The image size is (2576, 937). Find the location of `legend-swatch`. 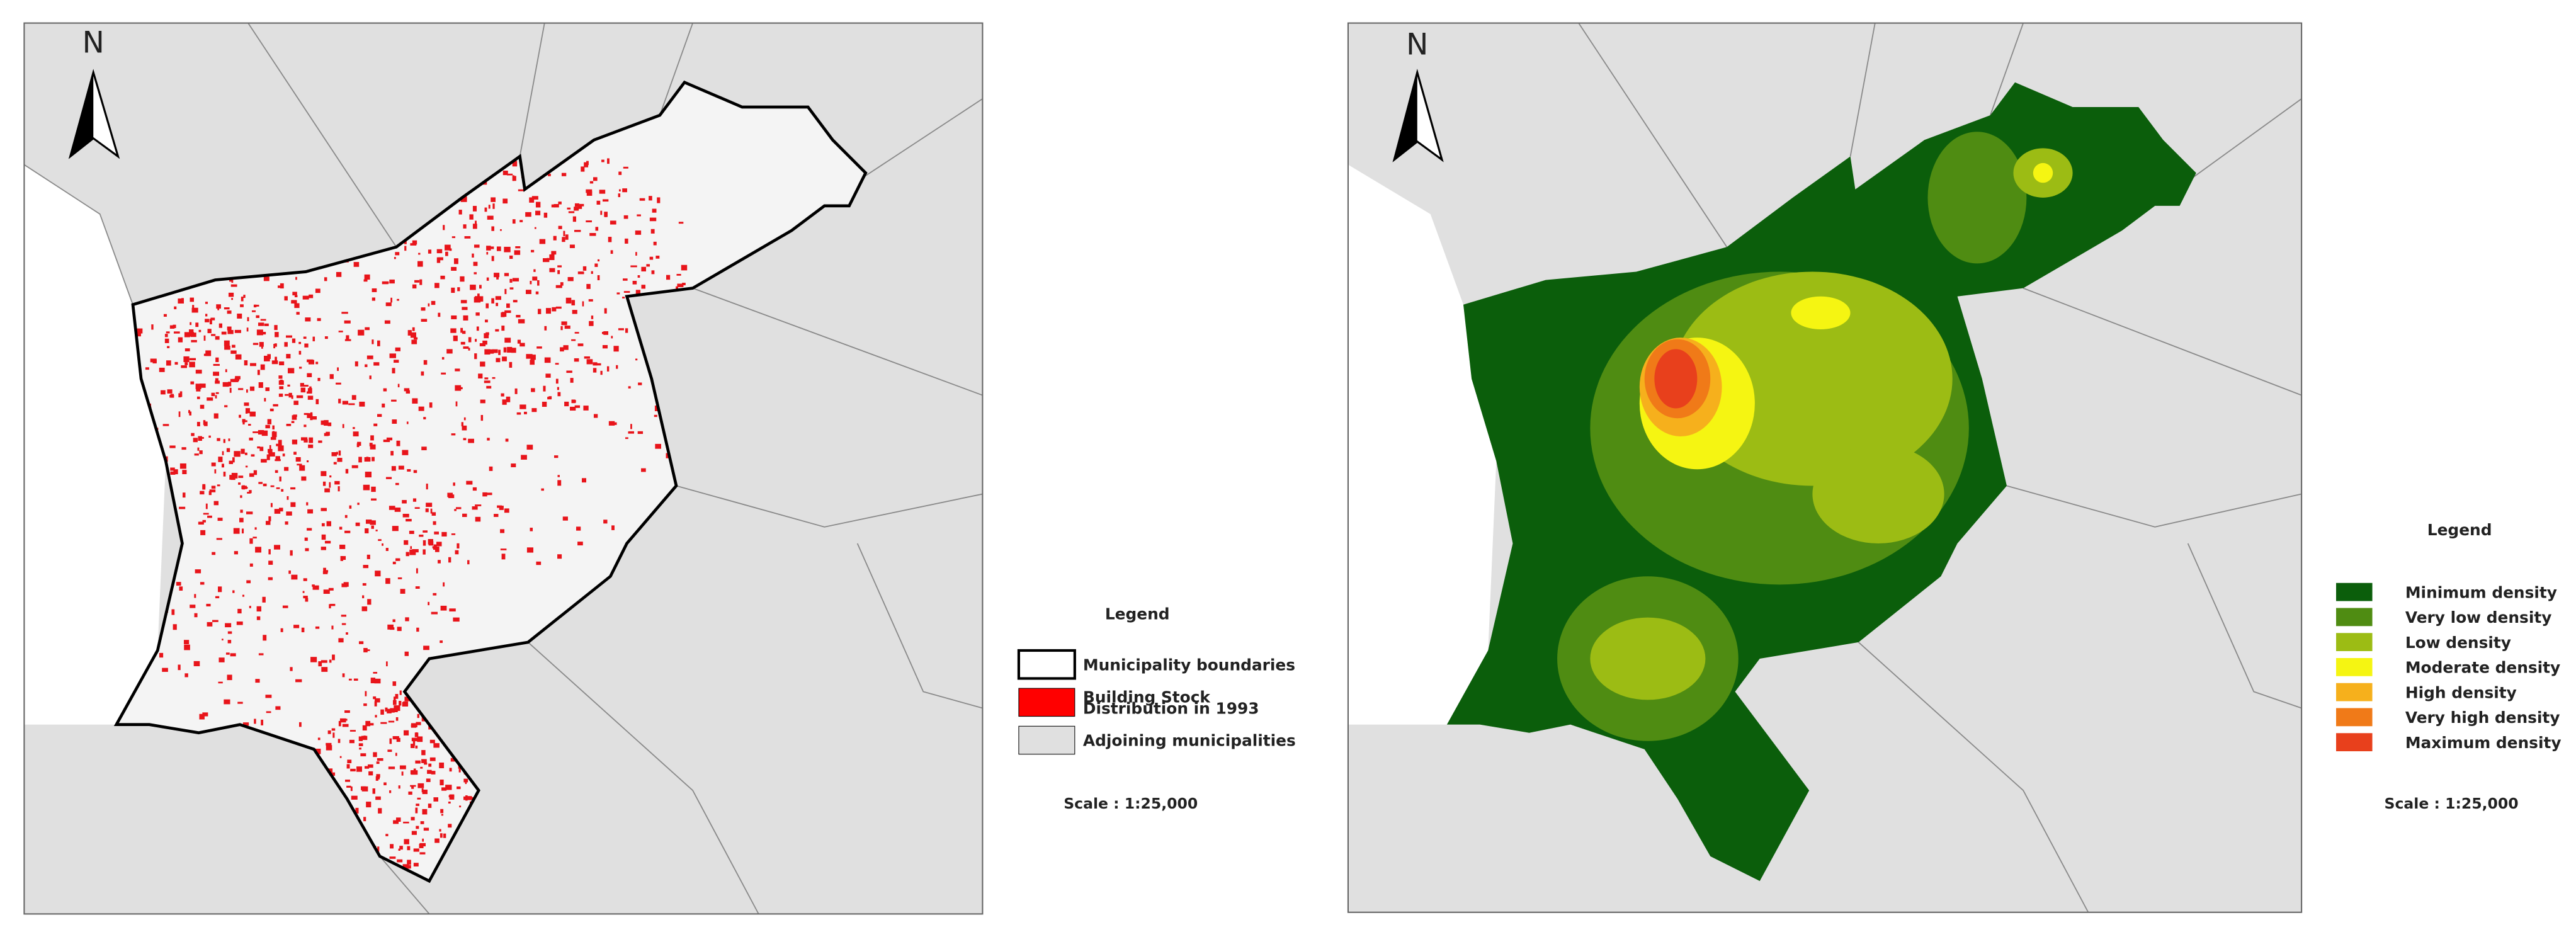

legend-swatch is located at coordinates (1046, 664).